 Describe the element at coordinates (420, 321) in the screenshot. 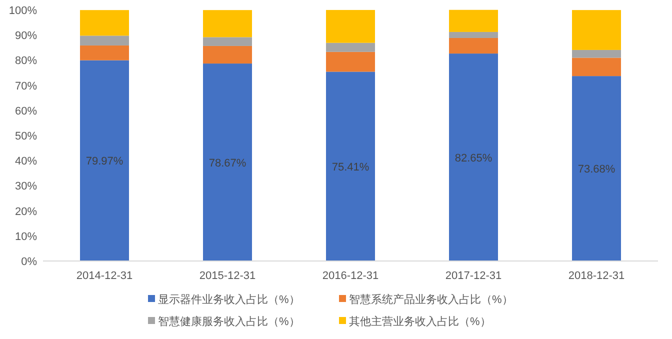

I see `legend-label: 其他主营业务收入占比（%）` at that location.